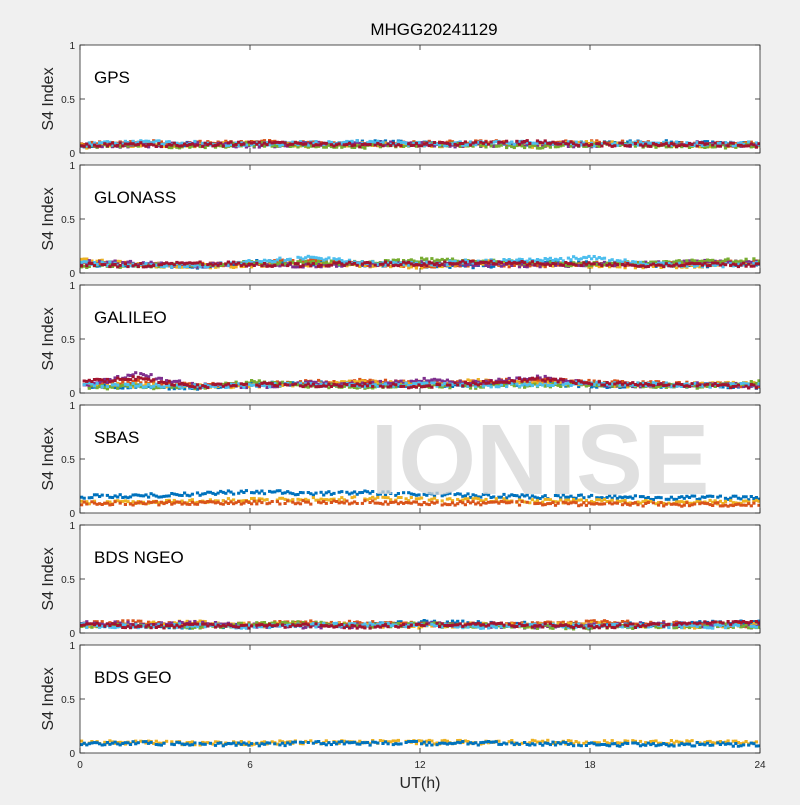 The width and height of the screenshot is (800, 805). What do you see at coordinates (135, 197) in the screenshot?
I see `panel-label: GLONASS` at bounding box center [135, 197].